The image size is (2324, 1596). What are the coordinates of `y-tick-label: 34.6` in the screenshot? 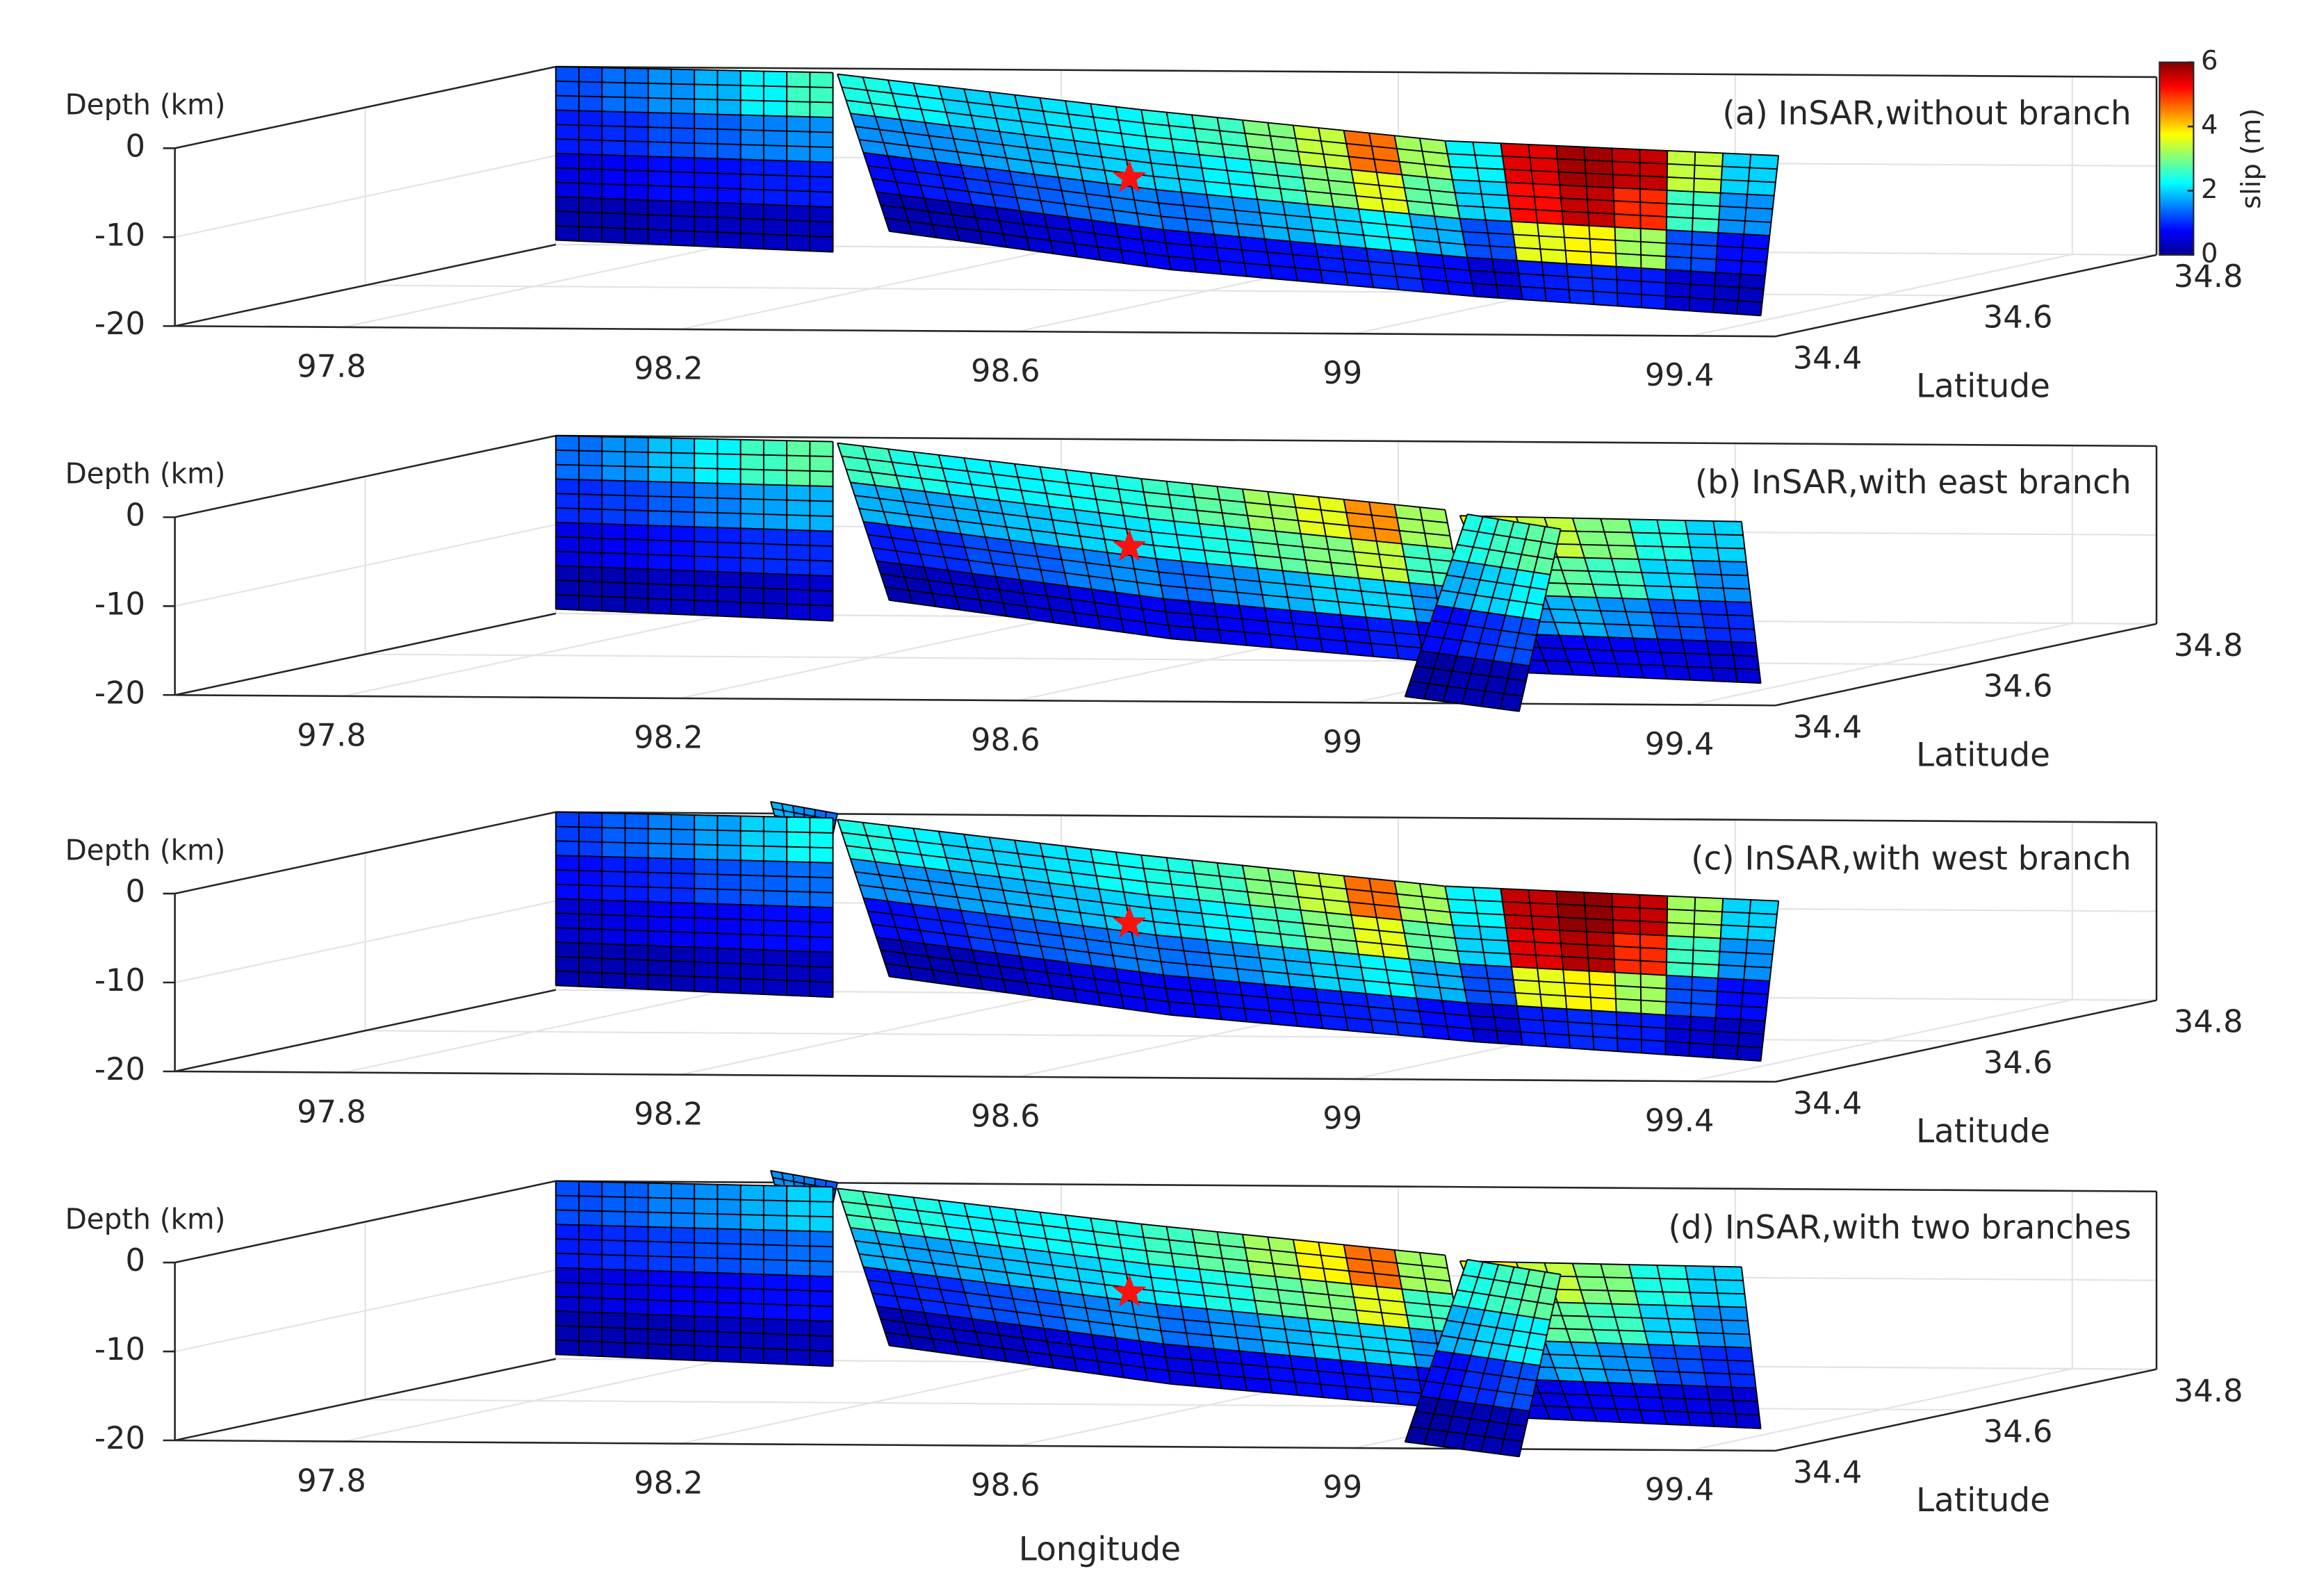 It's located at (2018, 1062).